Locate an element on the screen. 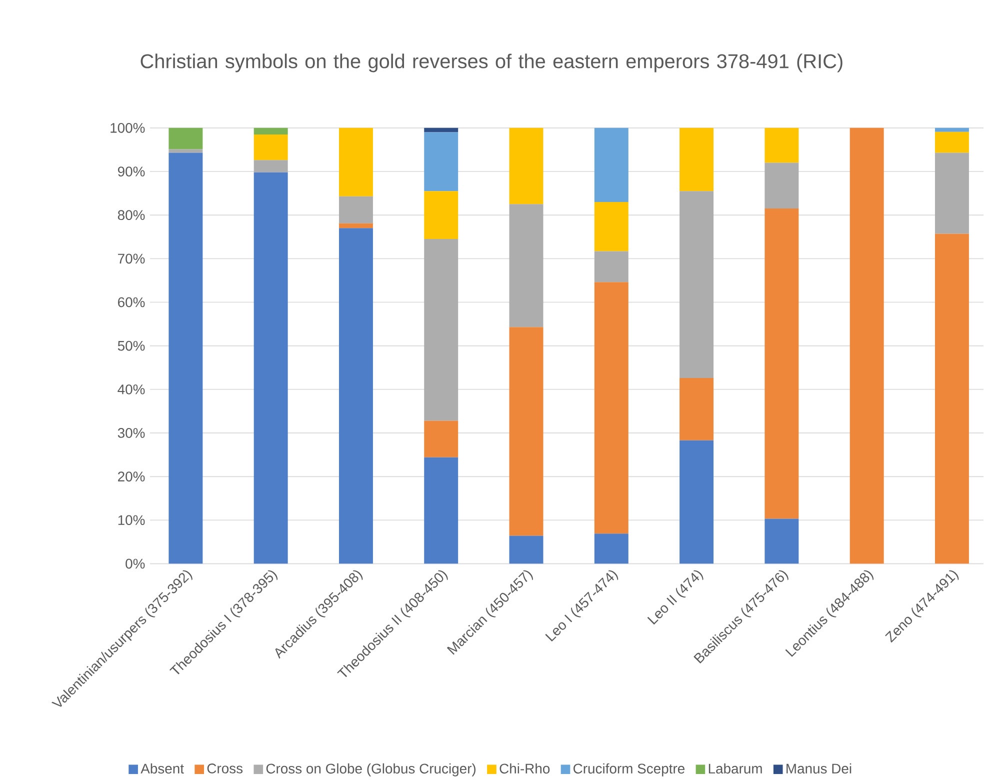  legend-label: Absent is located at coordinates (162, 769).